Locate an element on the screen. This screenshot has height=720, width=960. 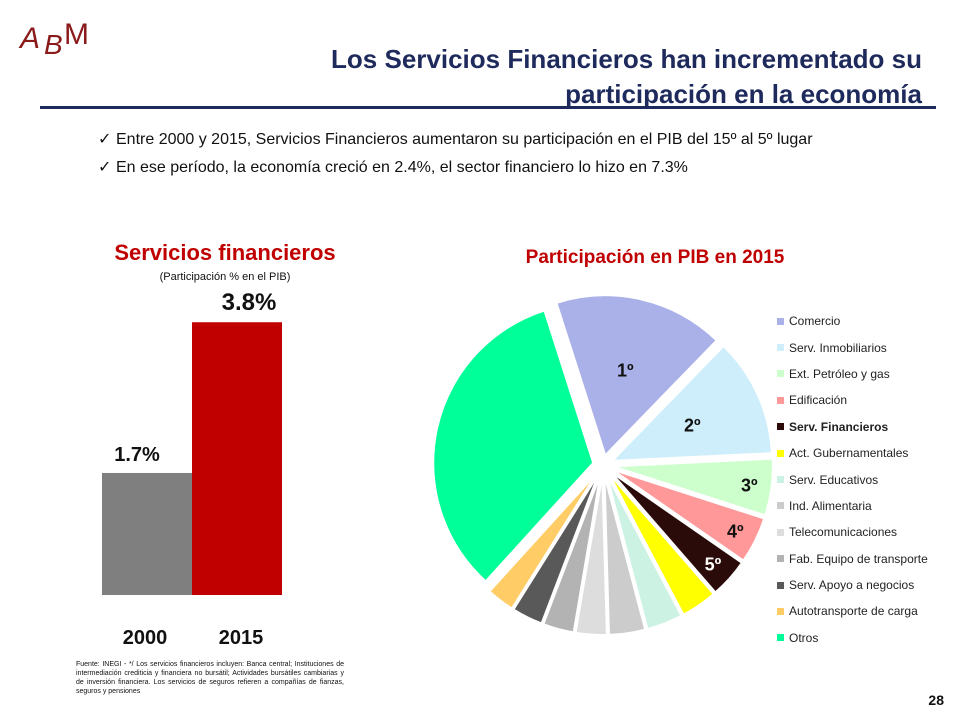
legend-item: Serv. Educativos is located at coordinates (852, 479).